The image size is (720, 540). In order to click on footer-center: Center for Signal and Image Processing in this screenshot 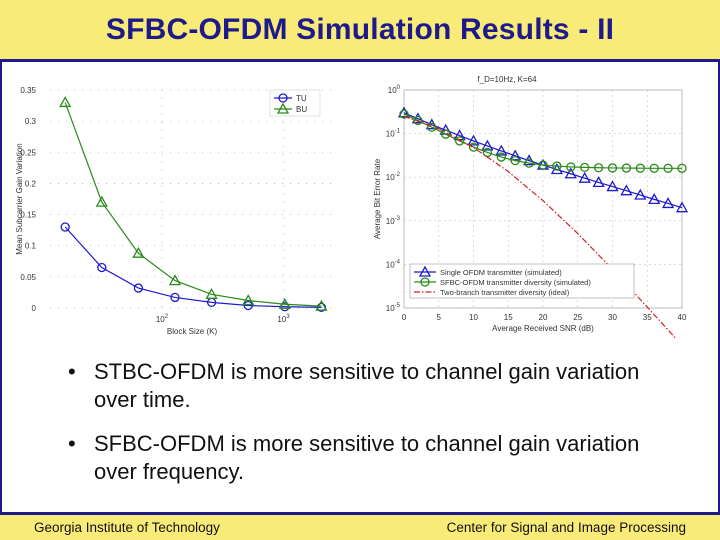, I will do `click(566, 527)`.